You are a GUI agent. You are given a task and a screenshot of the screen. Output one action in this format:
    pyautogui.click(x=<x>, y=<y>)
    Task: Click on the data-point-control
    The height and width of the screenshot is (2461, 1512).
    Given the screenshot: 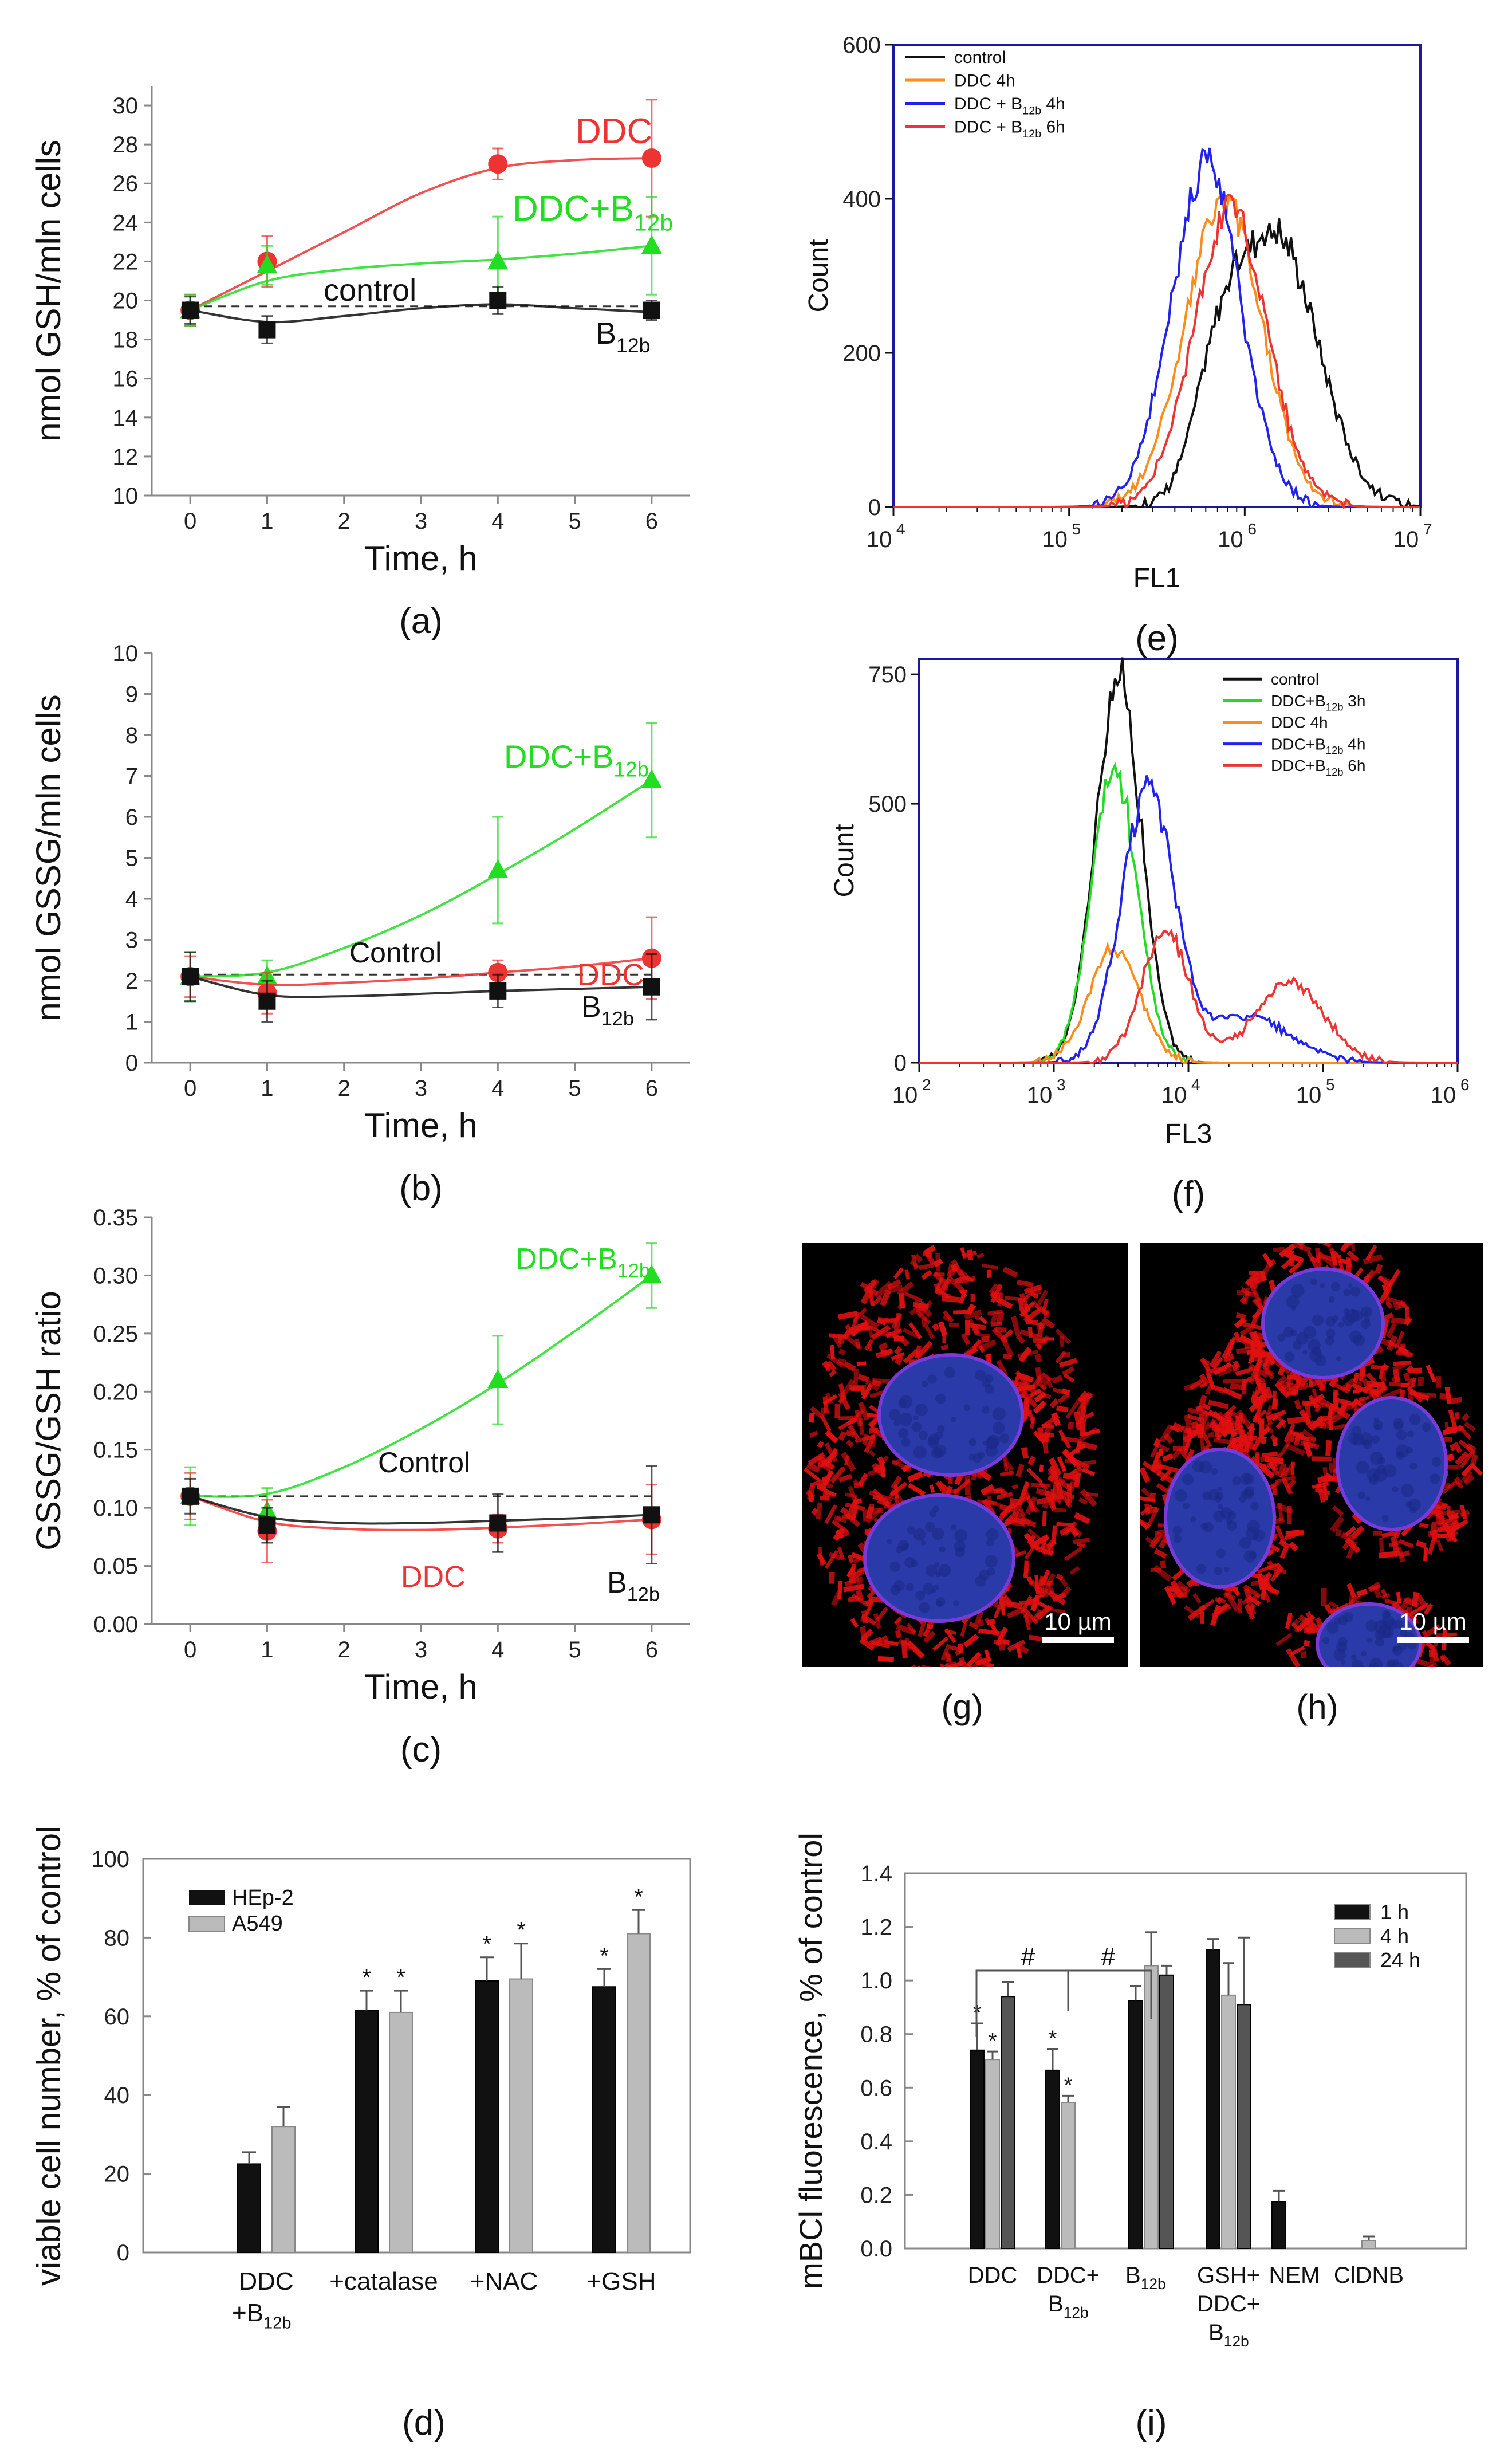 What is the action you would take?
    pyautogui.click(x=267, y=330)
    